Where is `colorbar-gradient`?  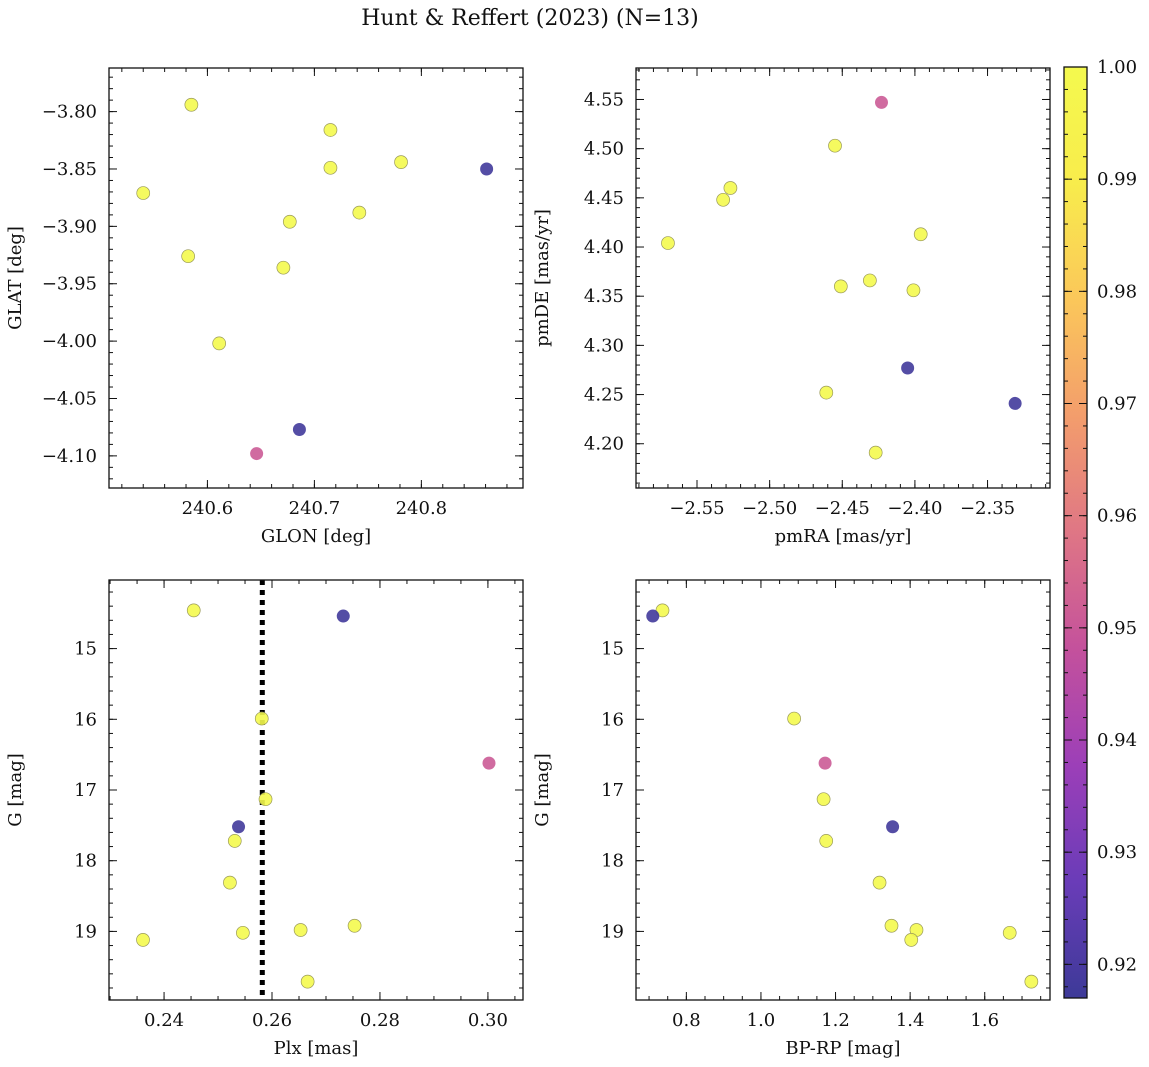 colorbar-gradient is located at coordinates (1075, 532).